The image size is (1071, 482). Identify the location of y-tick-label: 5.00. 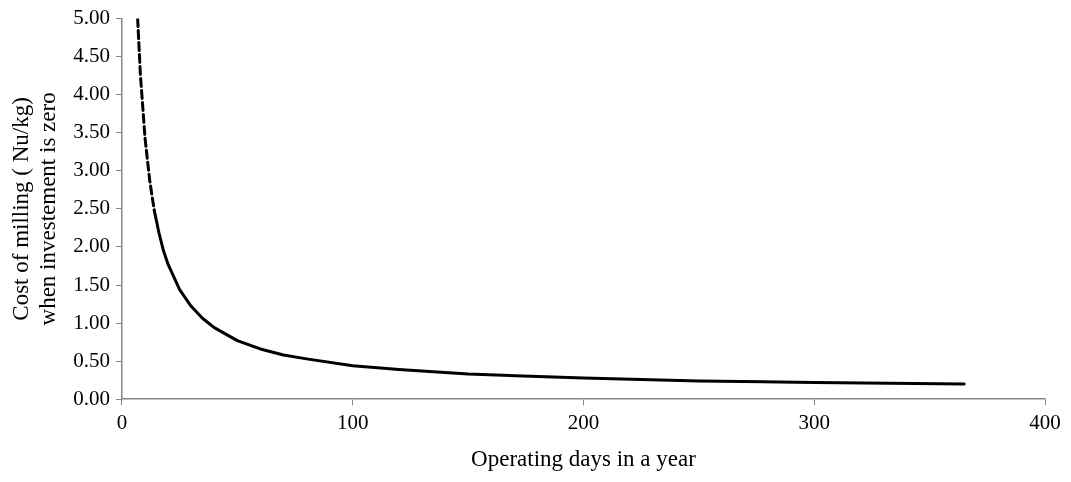
(91, 17).